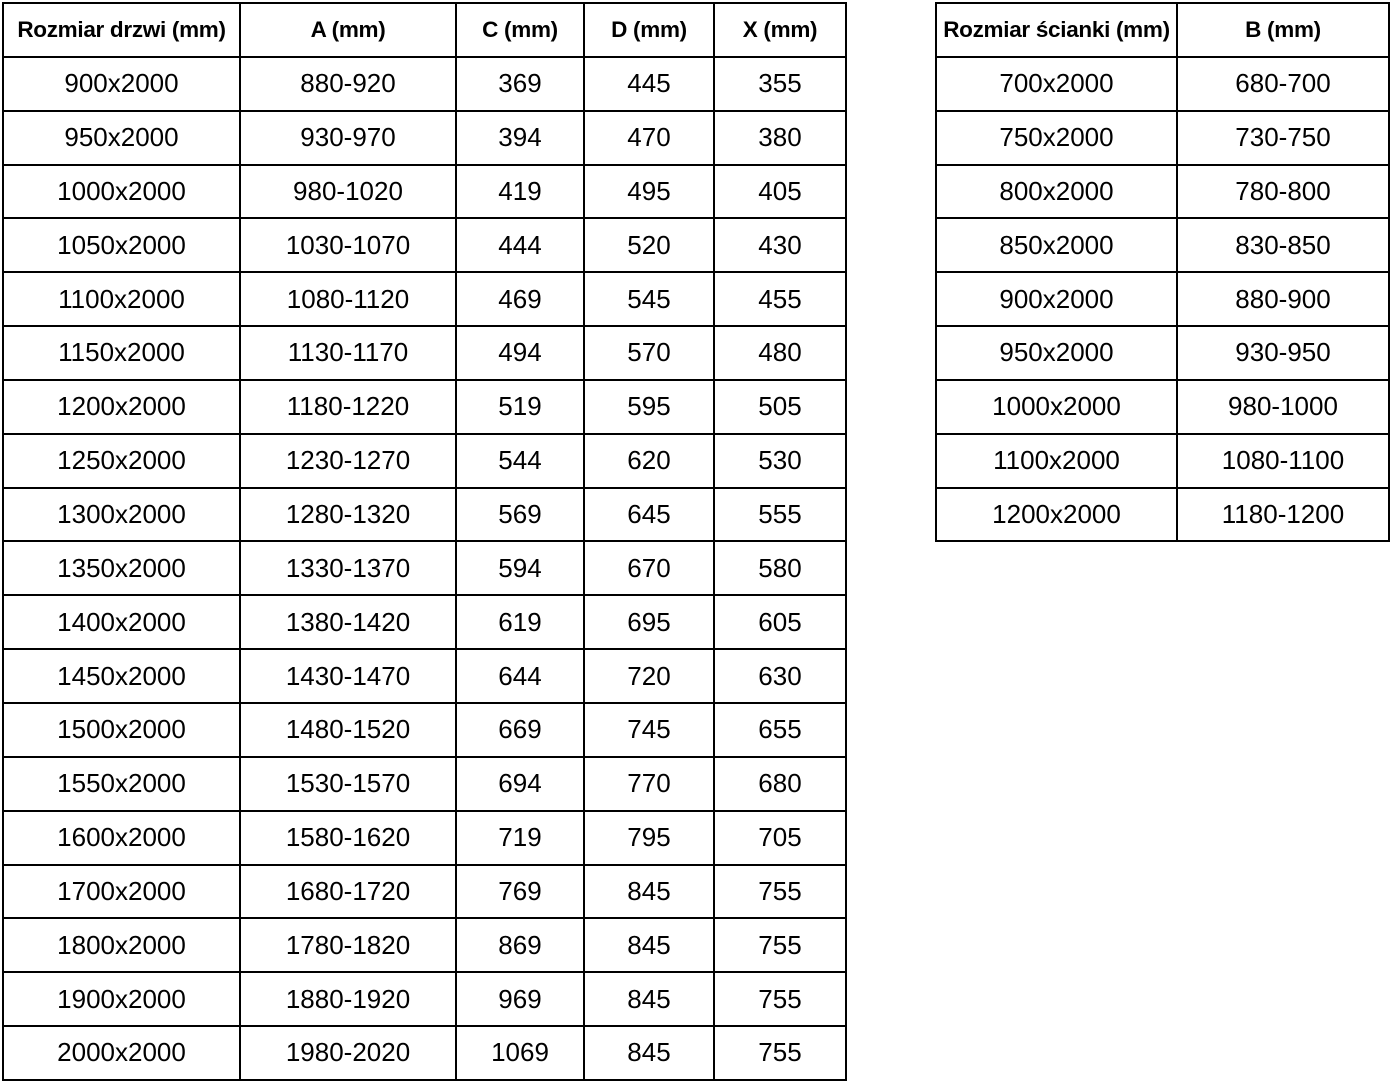 This screenshot has width=1390, height=1081. I want to click on cell: 394, so click(520, 137).